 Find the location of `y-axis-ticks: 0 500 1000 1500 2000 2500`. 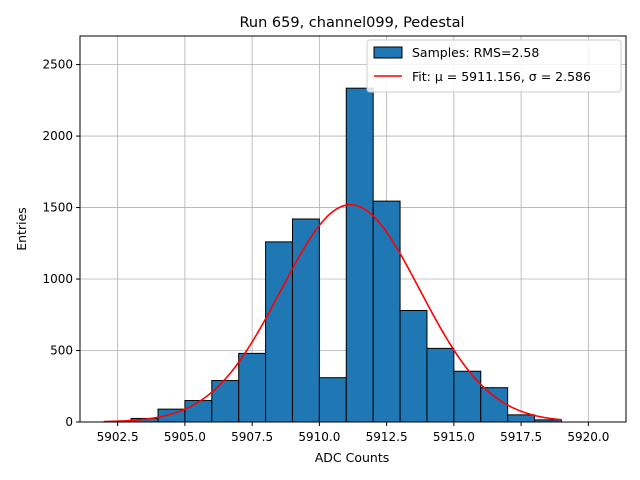

y-axis-ticks: 0 500 1000 1500 2000 2500 is located at coordinates (61, 243).